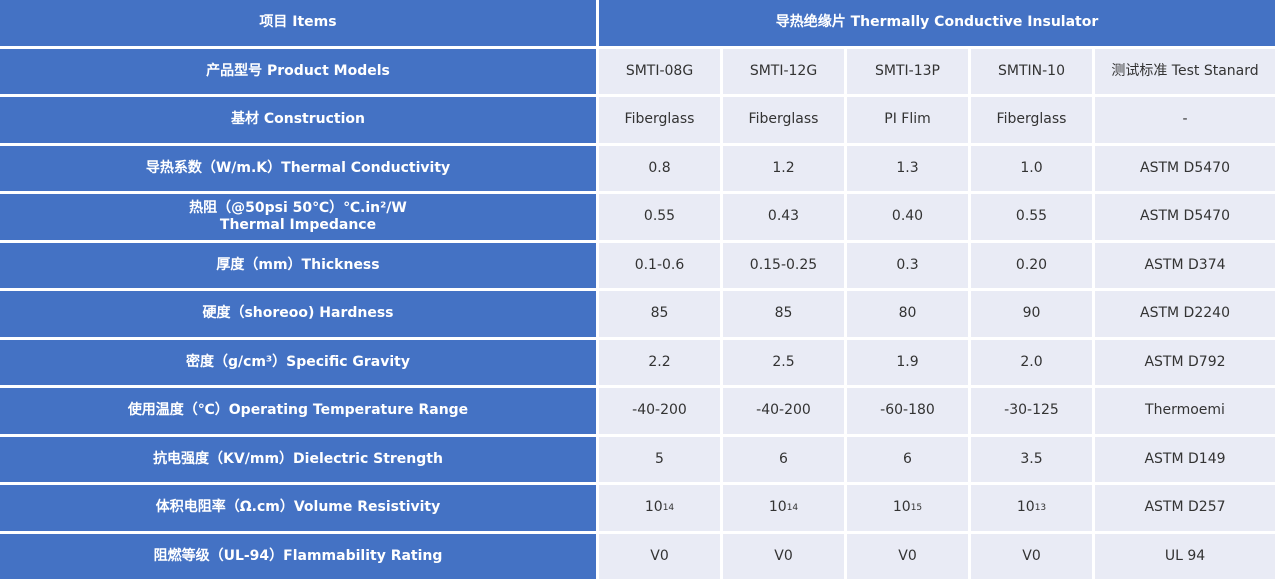  I want to click on row-label: 使用温度（℃）Operating Temperature Range, so click(298, 411).